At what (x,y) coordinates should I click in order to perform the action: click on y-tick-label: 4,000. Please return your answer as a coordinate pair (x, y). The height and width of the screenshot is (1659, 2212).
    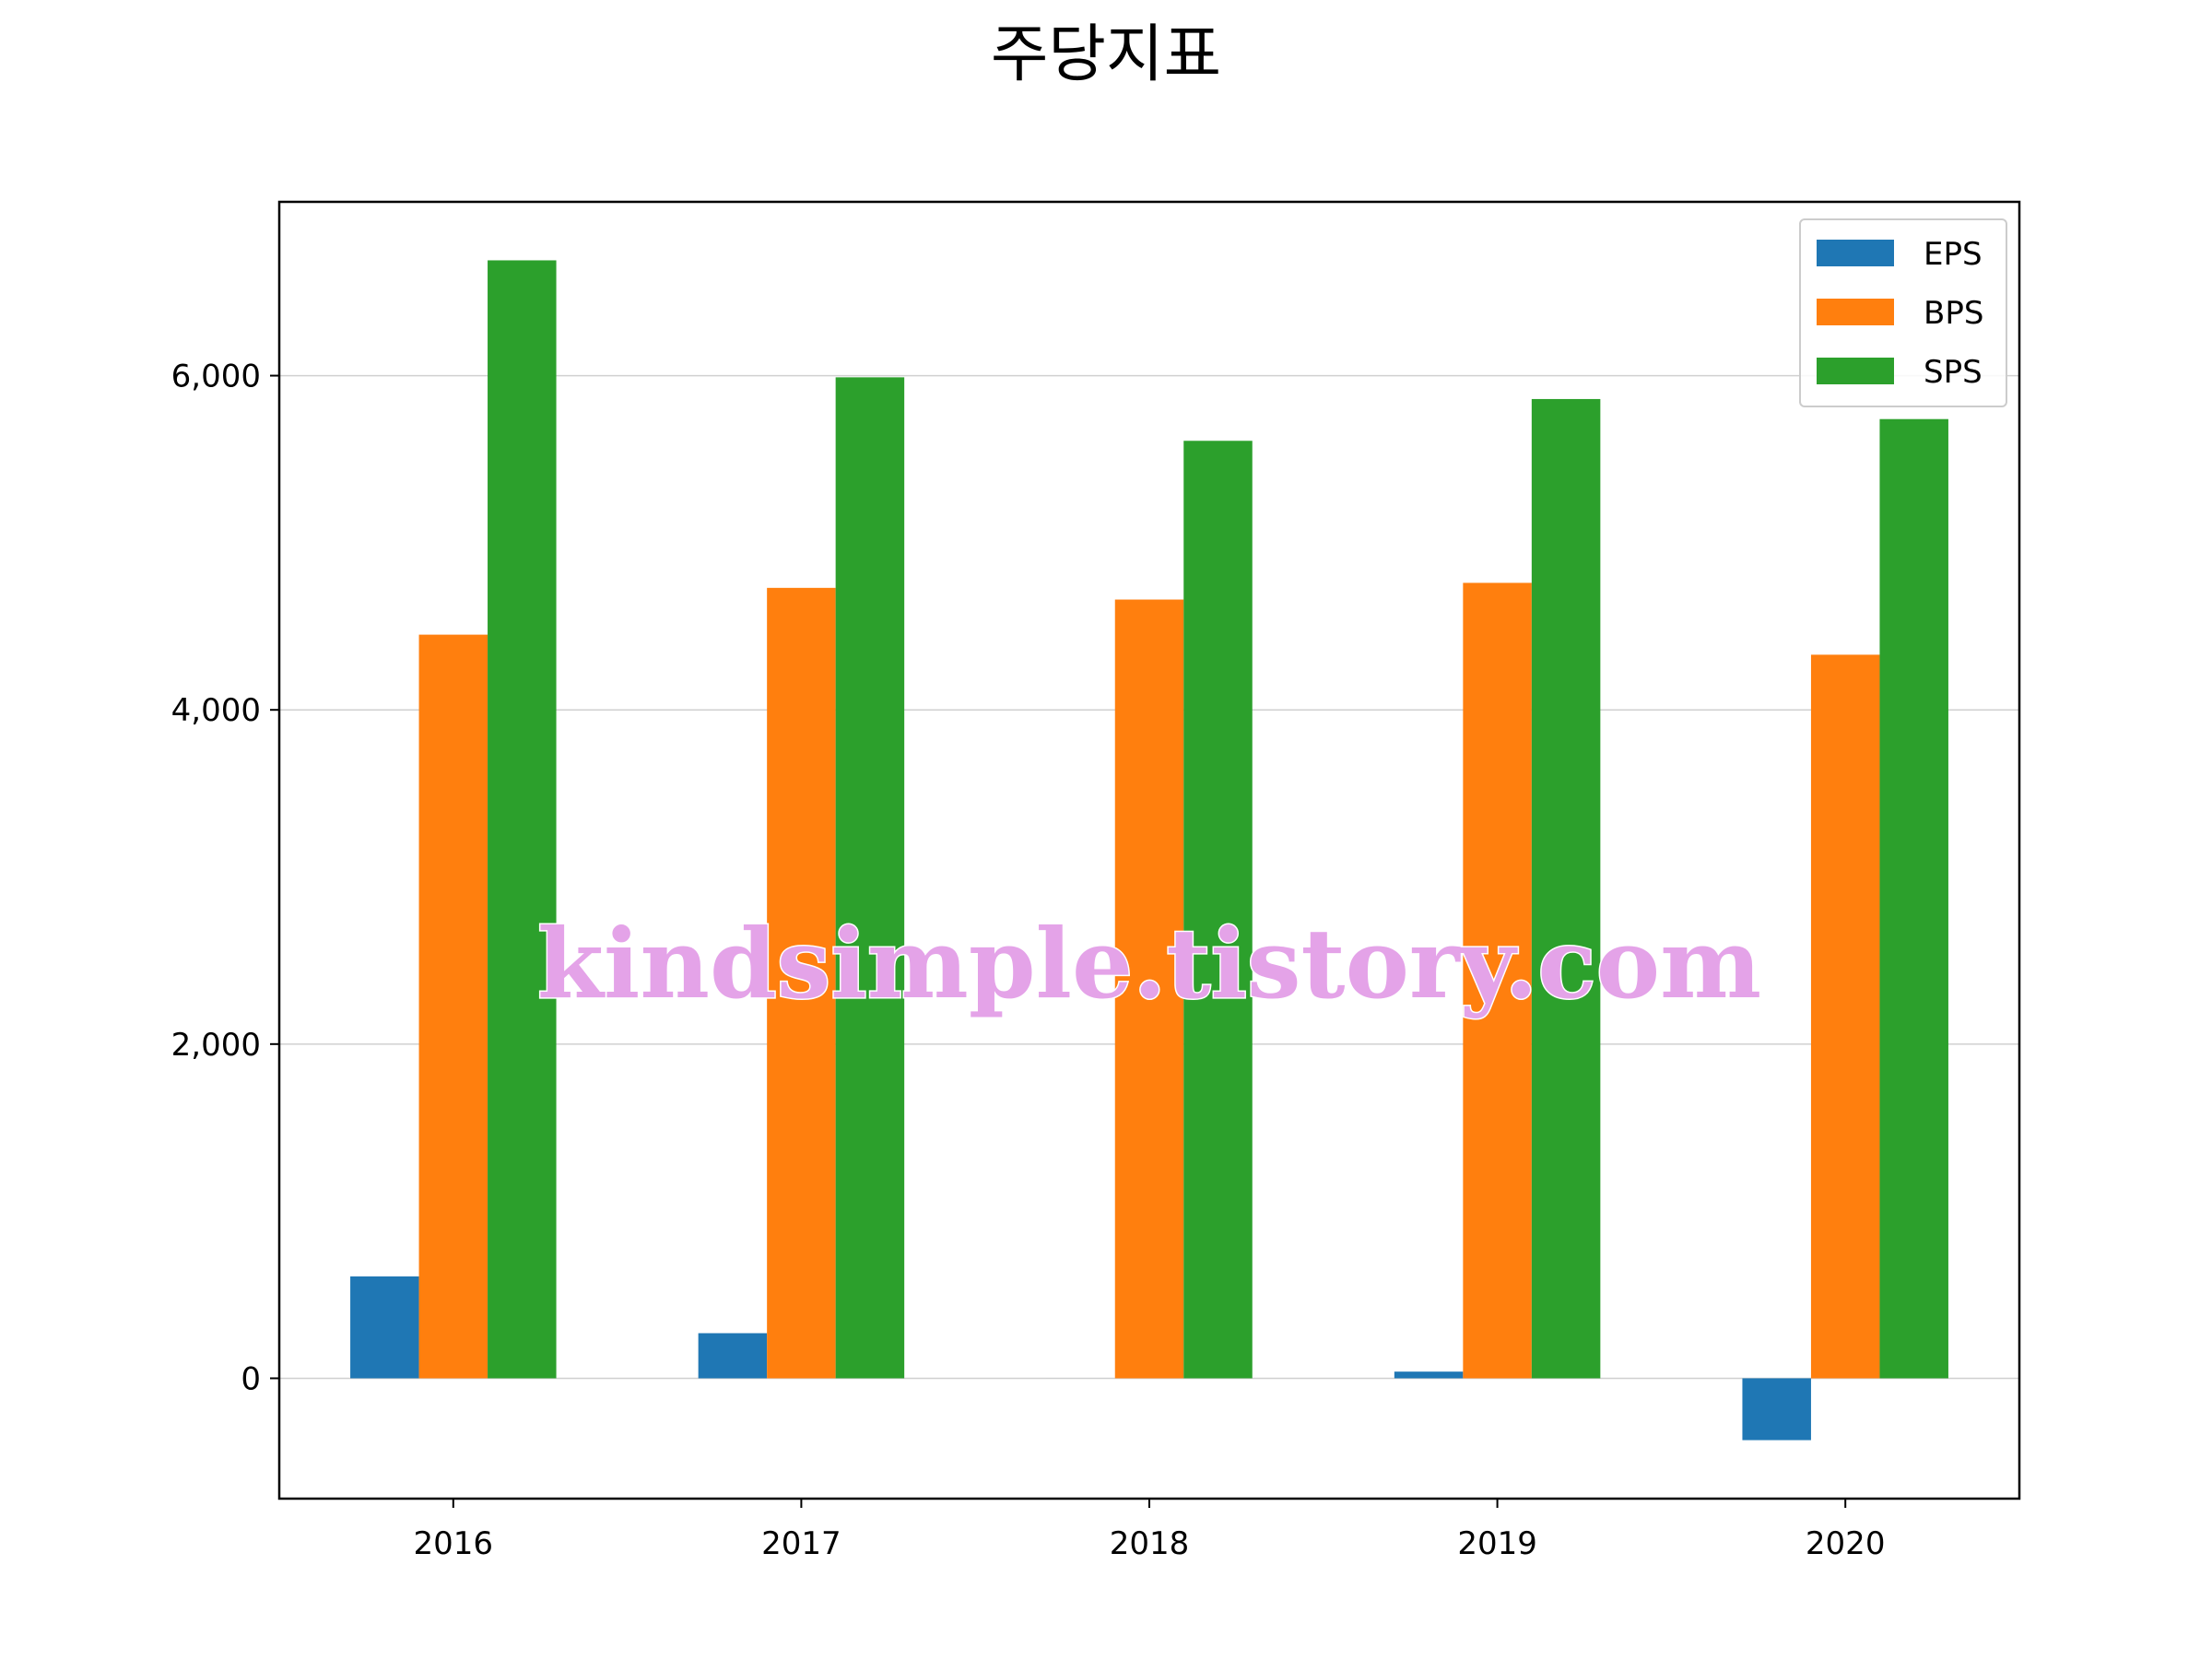
    Looking at the image, I should click on (216, 710).